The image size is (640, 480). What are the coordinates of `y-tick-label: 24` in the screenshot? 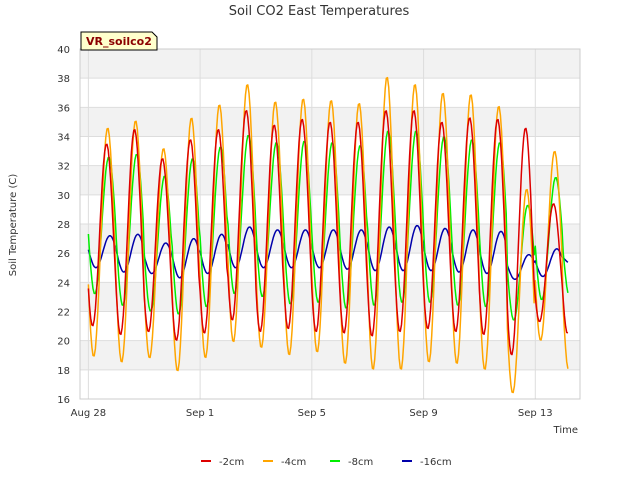 It's located at (63, 283).